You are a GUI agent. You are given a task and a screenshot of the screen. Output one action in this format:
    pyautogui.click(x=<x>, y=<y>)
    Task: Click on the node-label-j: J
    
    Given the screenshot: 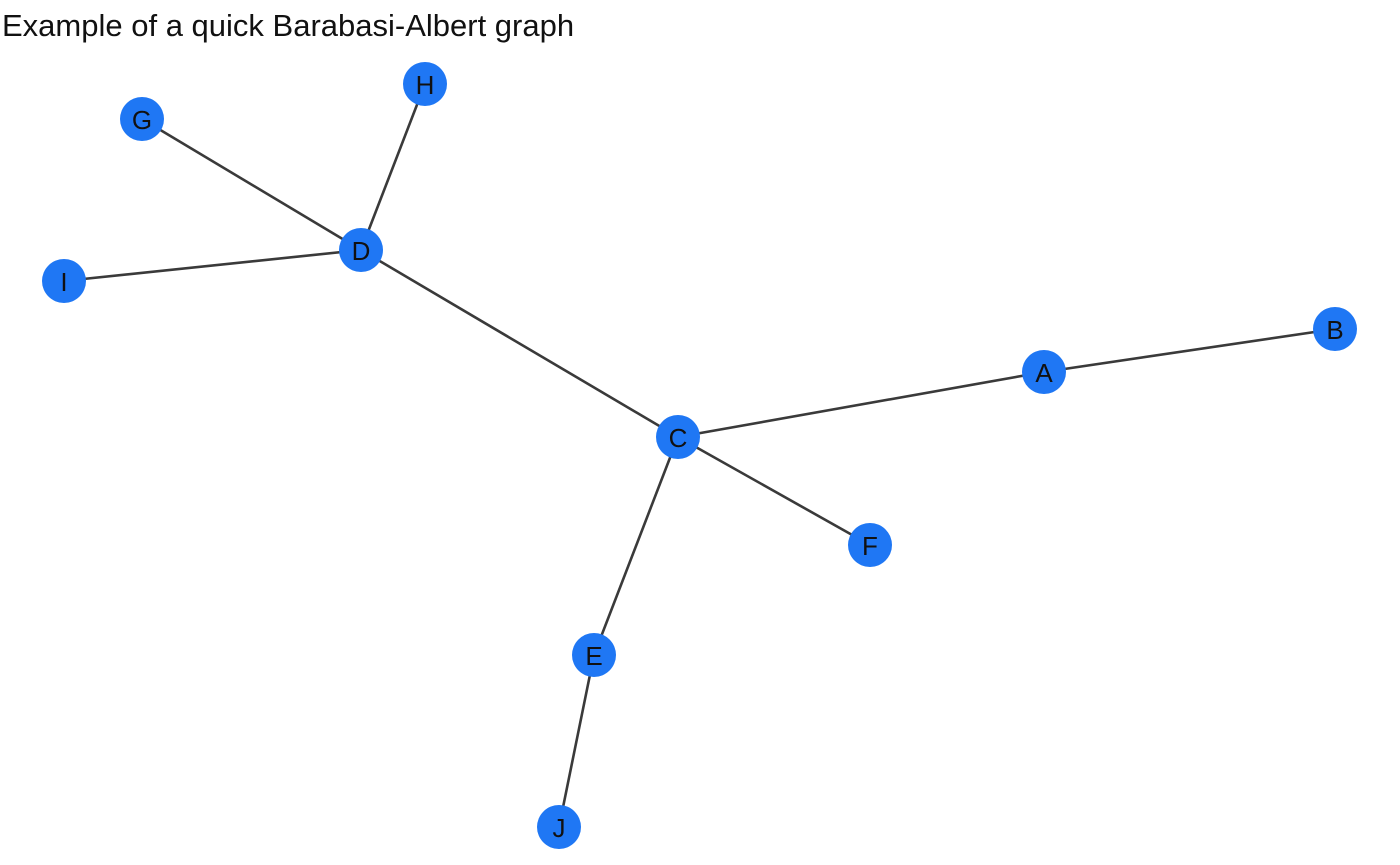 What is the action you would take?
    pyautogui.click(x=559, y=828)
    